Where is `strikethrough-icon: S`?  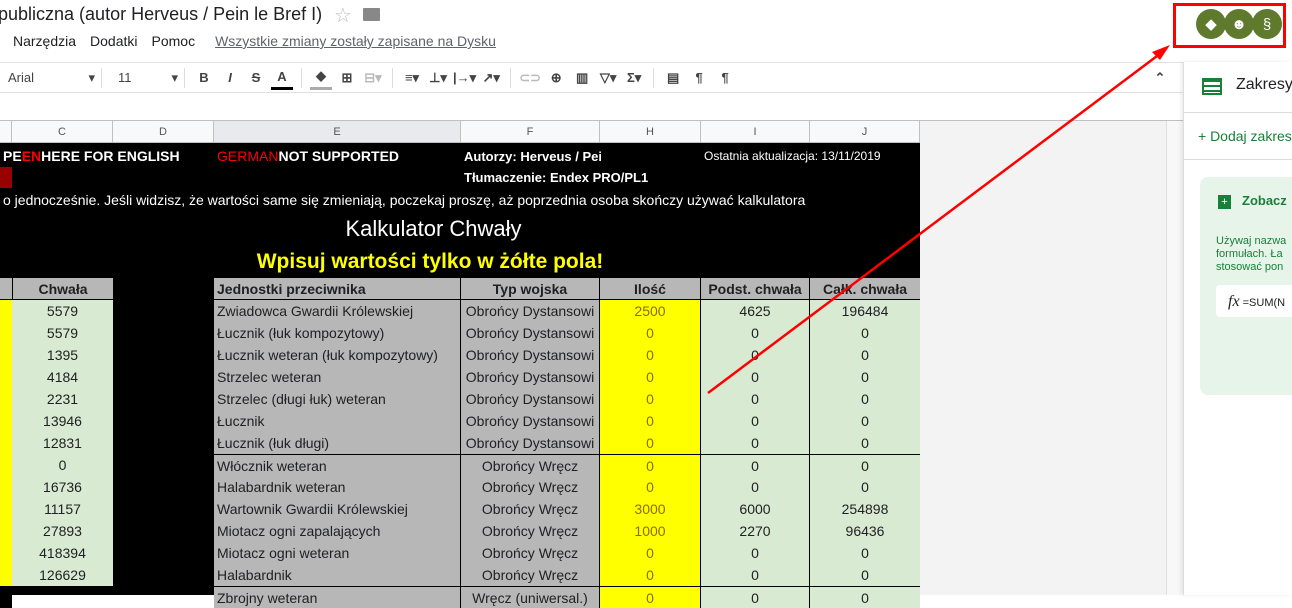 strikethrough-icon: S is located at coordinates (256, 77).